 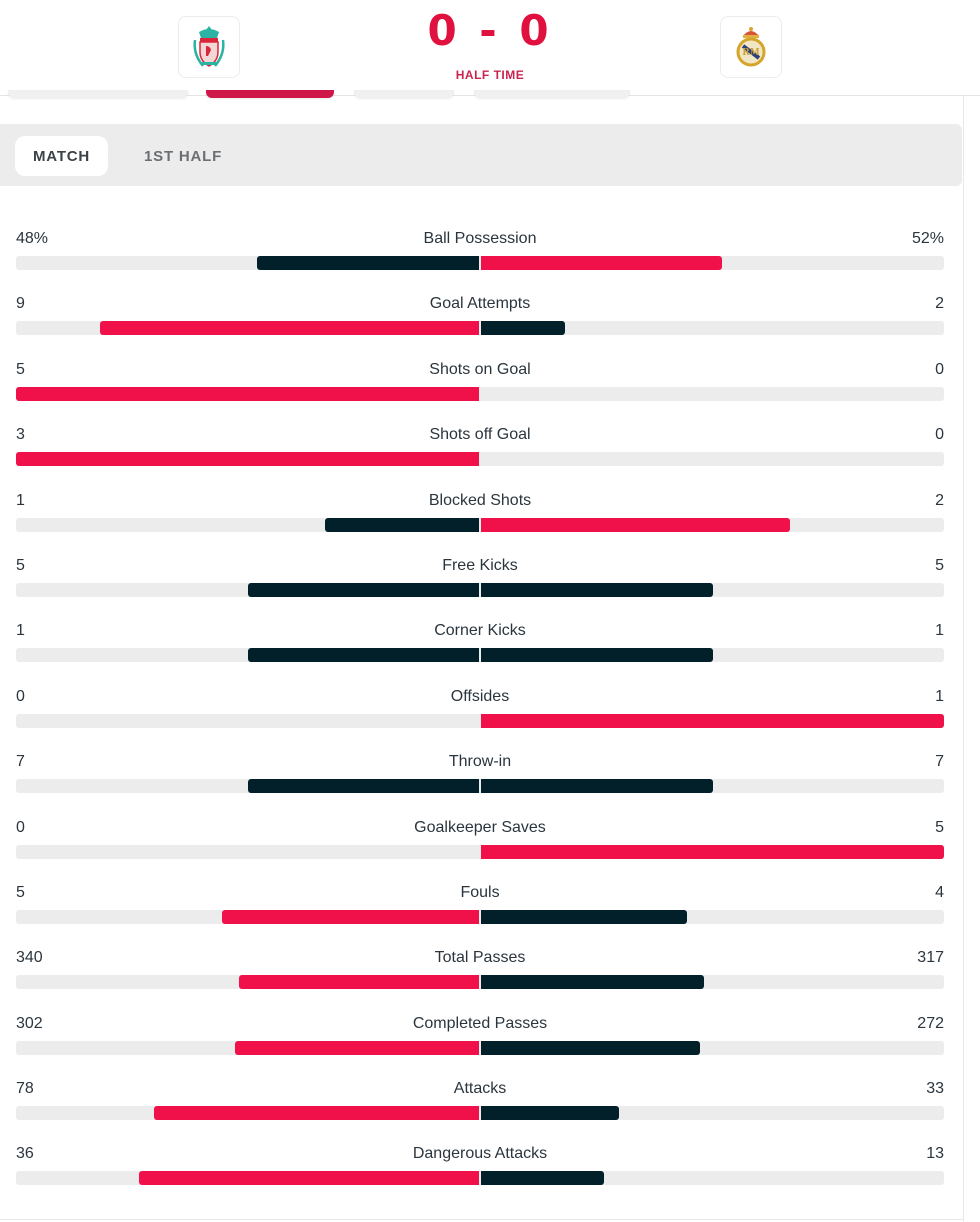 I want to click on home-stat-value: 7, so click(x=20, y=762).